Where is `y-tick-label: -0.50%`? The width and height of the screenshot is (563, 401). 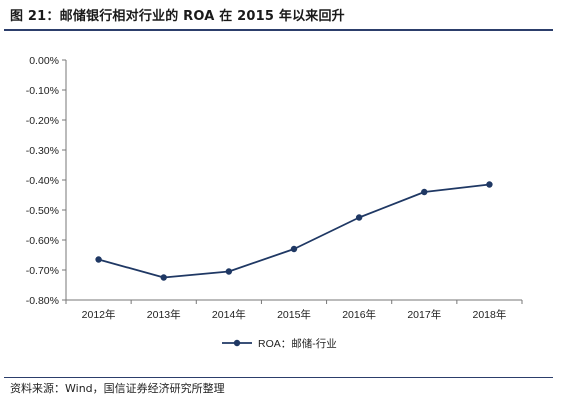 y-tick-label: -0.50% is located at coordinates (42, 211).